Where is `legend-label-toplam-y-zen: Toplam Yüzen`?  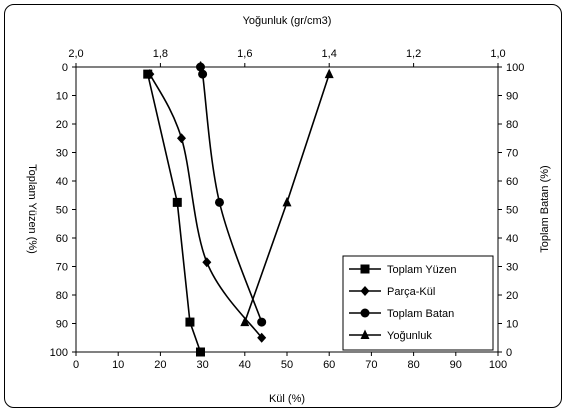 legend-label-toplam-y-zen: Toplam Yüzen is located at coordinates (422, 270).